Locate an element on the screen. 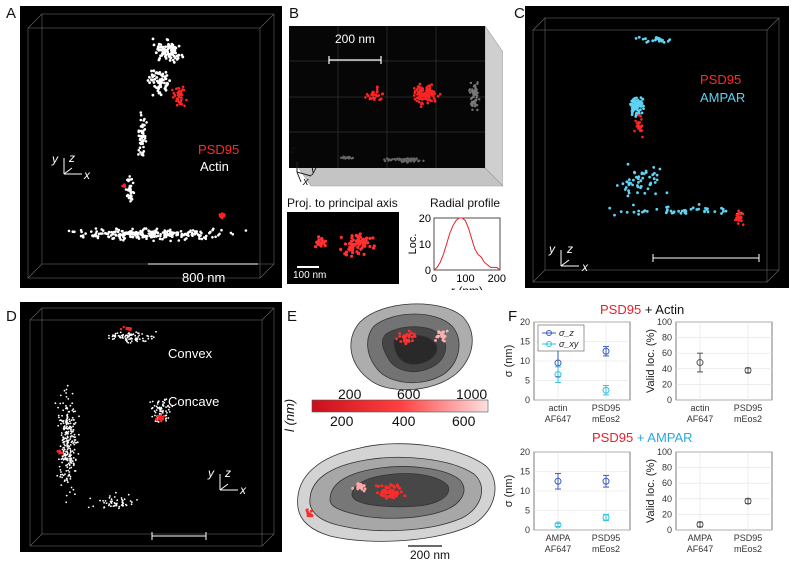 This screenshot has height=564, width=800. proj-loc is located at coordinates (350, 247).